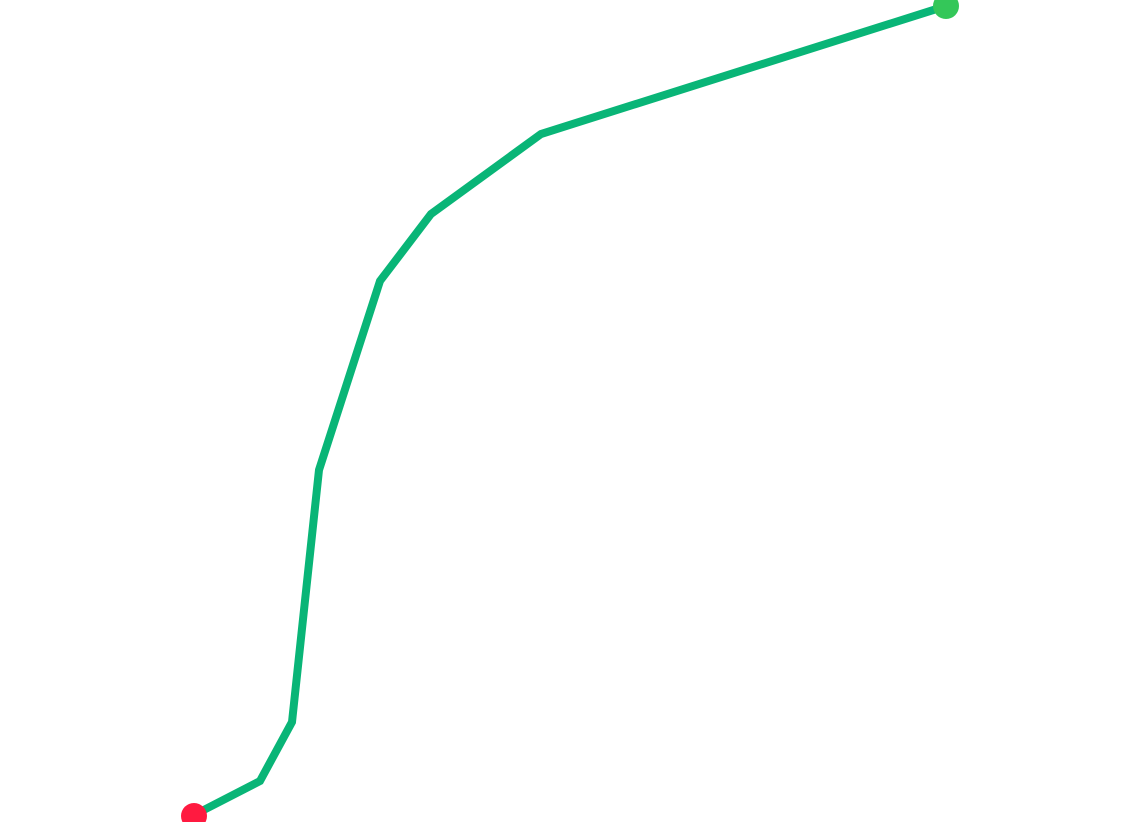 The image size is (1141, 822). What do you see at coordinates (194, 812) in the screenshot?
I see `start-marker` at bounding box center [194, 812].